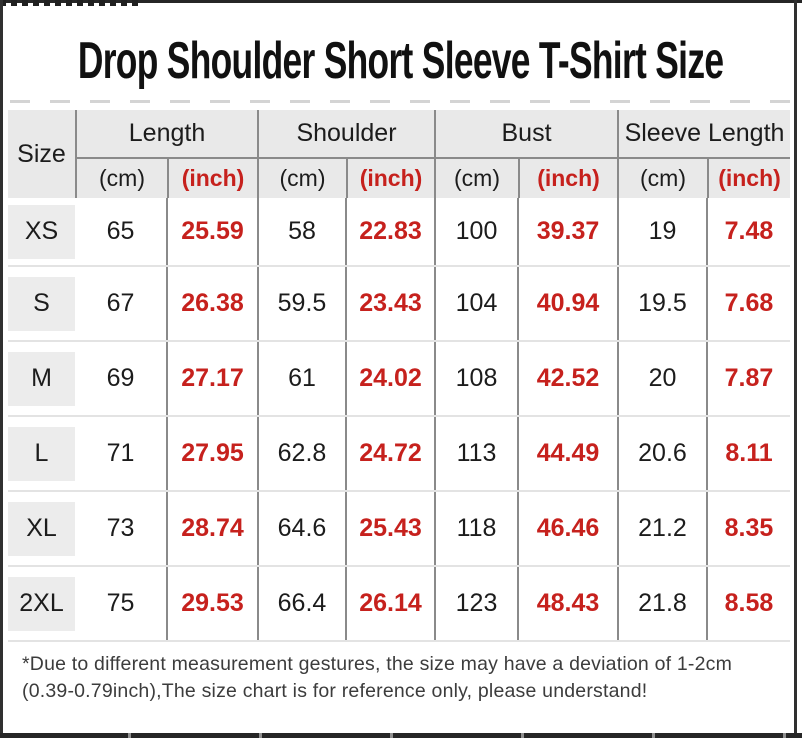 The height and width of the screenshot is (738, 802). What do you see at coordinates (120, 231) in the screenshot?
I see `value-cell: 65` at bounding box center [120, 231].